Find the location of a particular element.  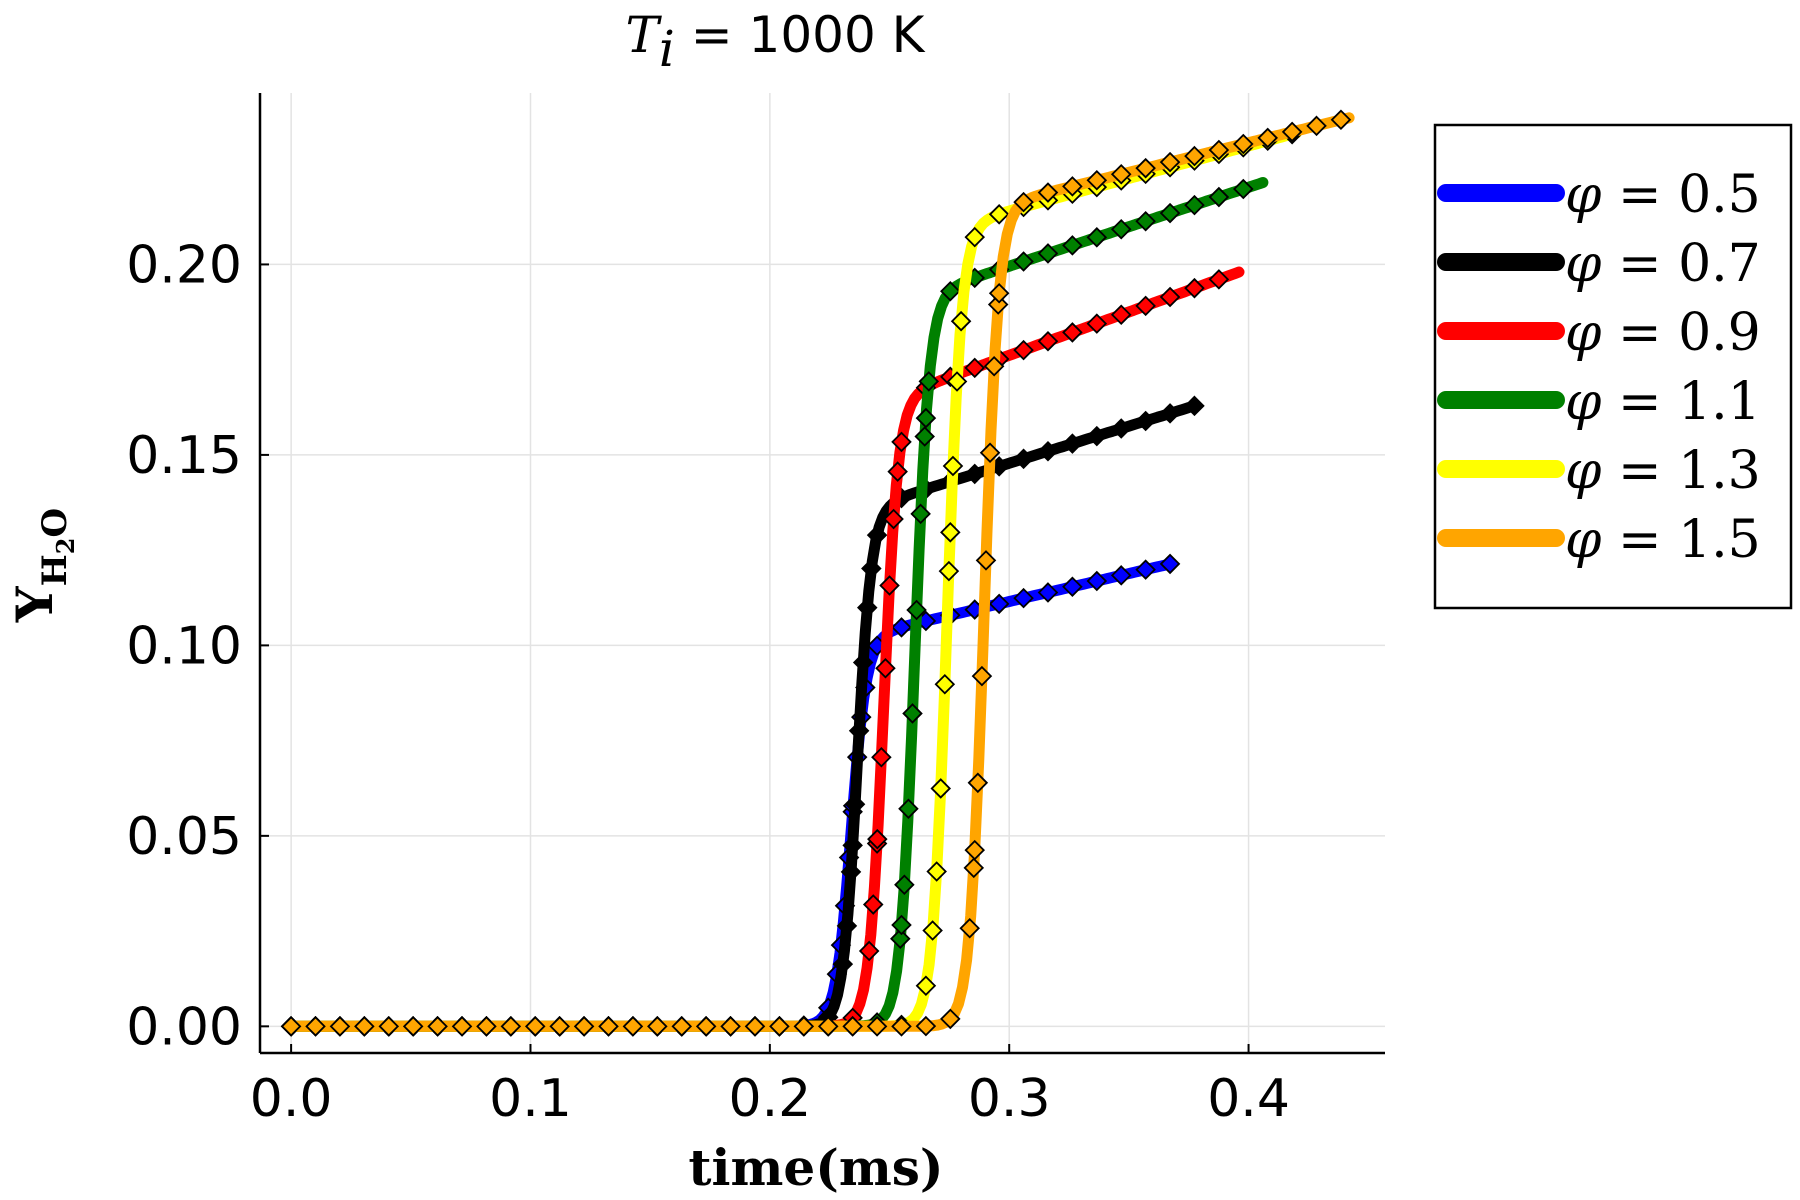

legend-label: φ = 0.7 is located at coordinates (1663, 264).